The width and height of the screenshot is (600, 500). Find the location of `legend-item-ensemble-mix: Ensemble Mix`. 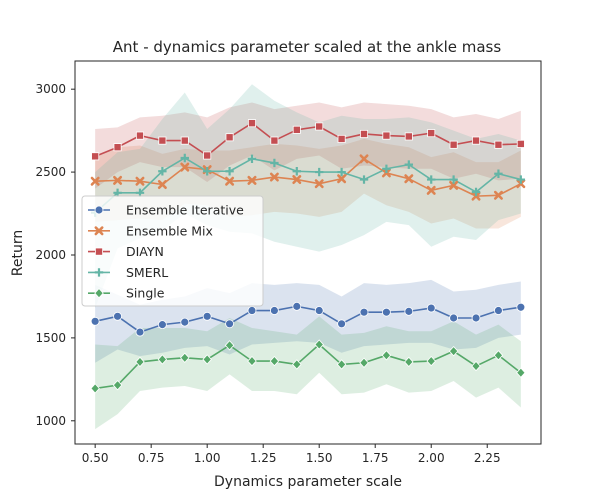

legend-item-ensemble-mix: Ensemble Mix is located at coordinates (150, 230).